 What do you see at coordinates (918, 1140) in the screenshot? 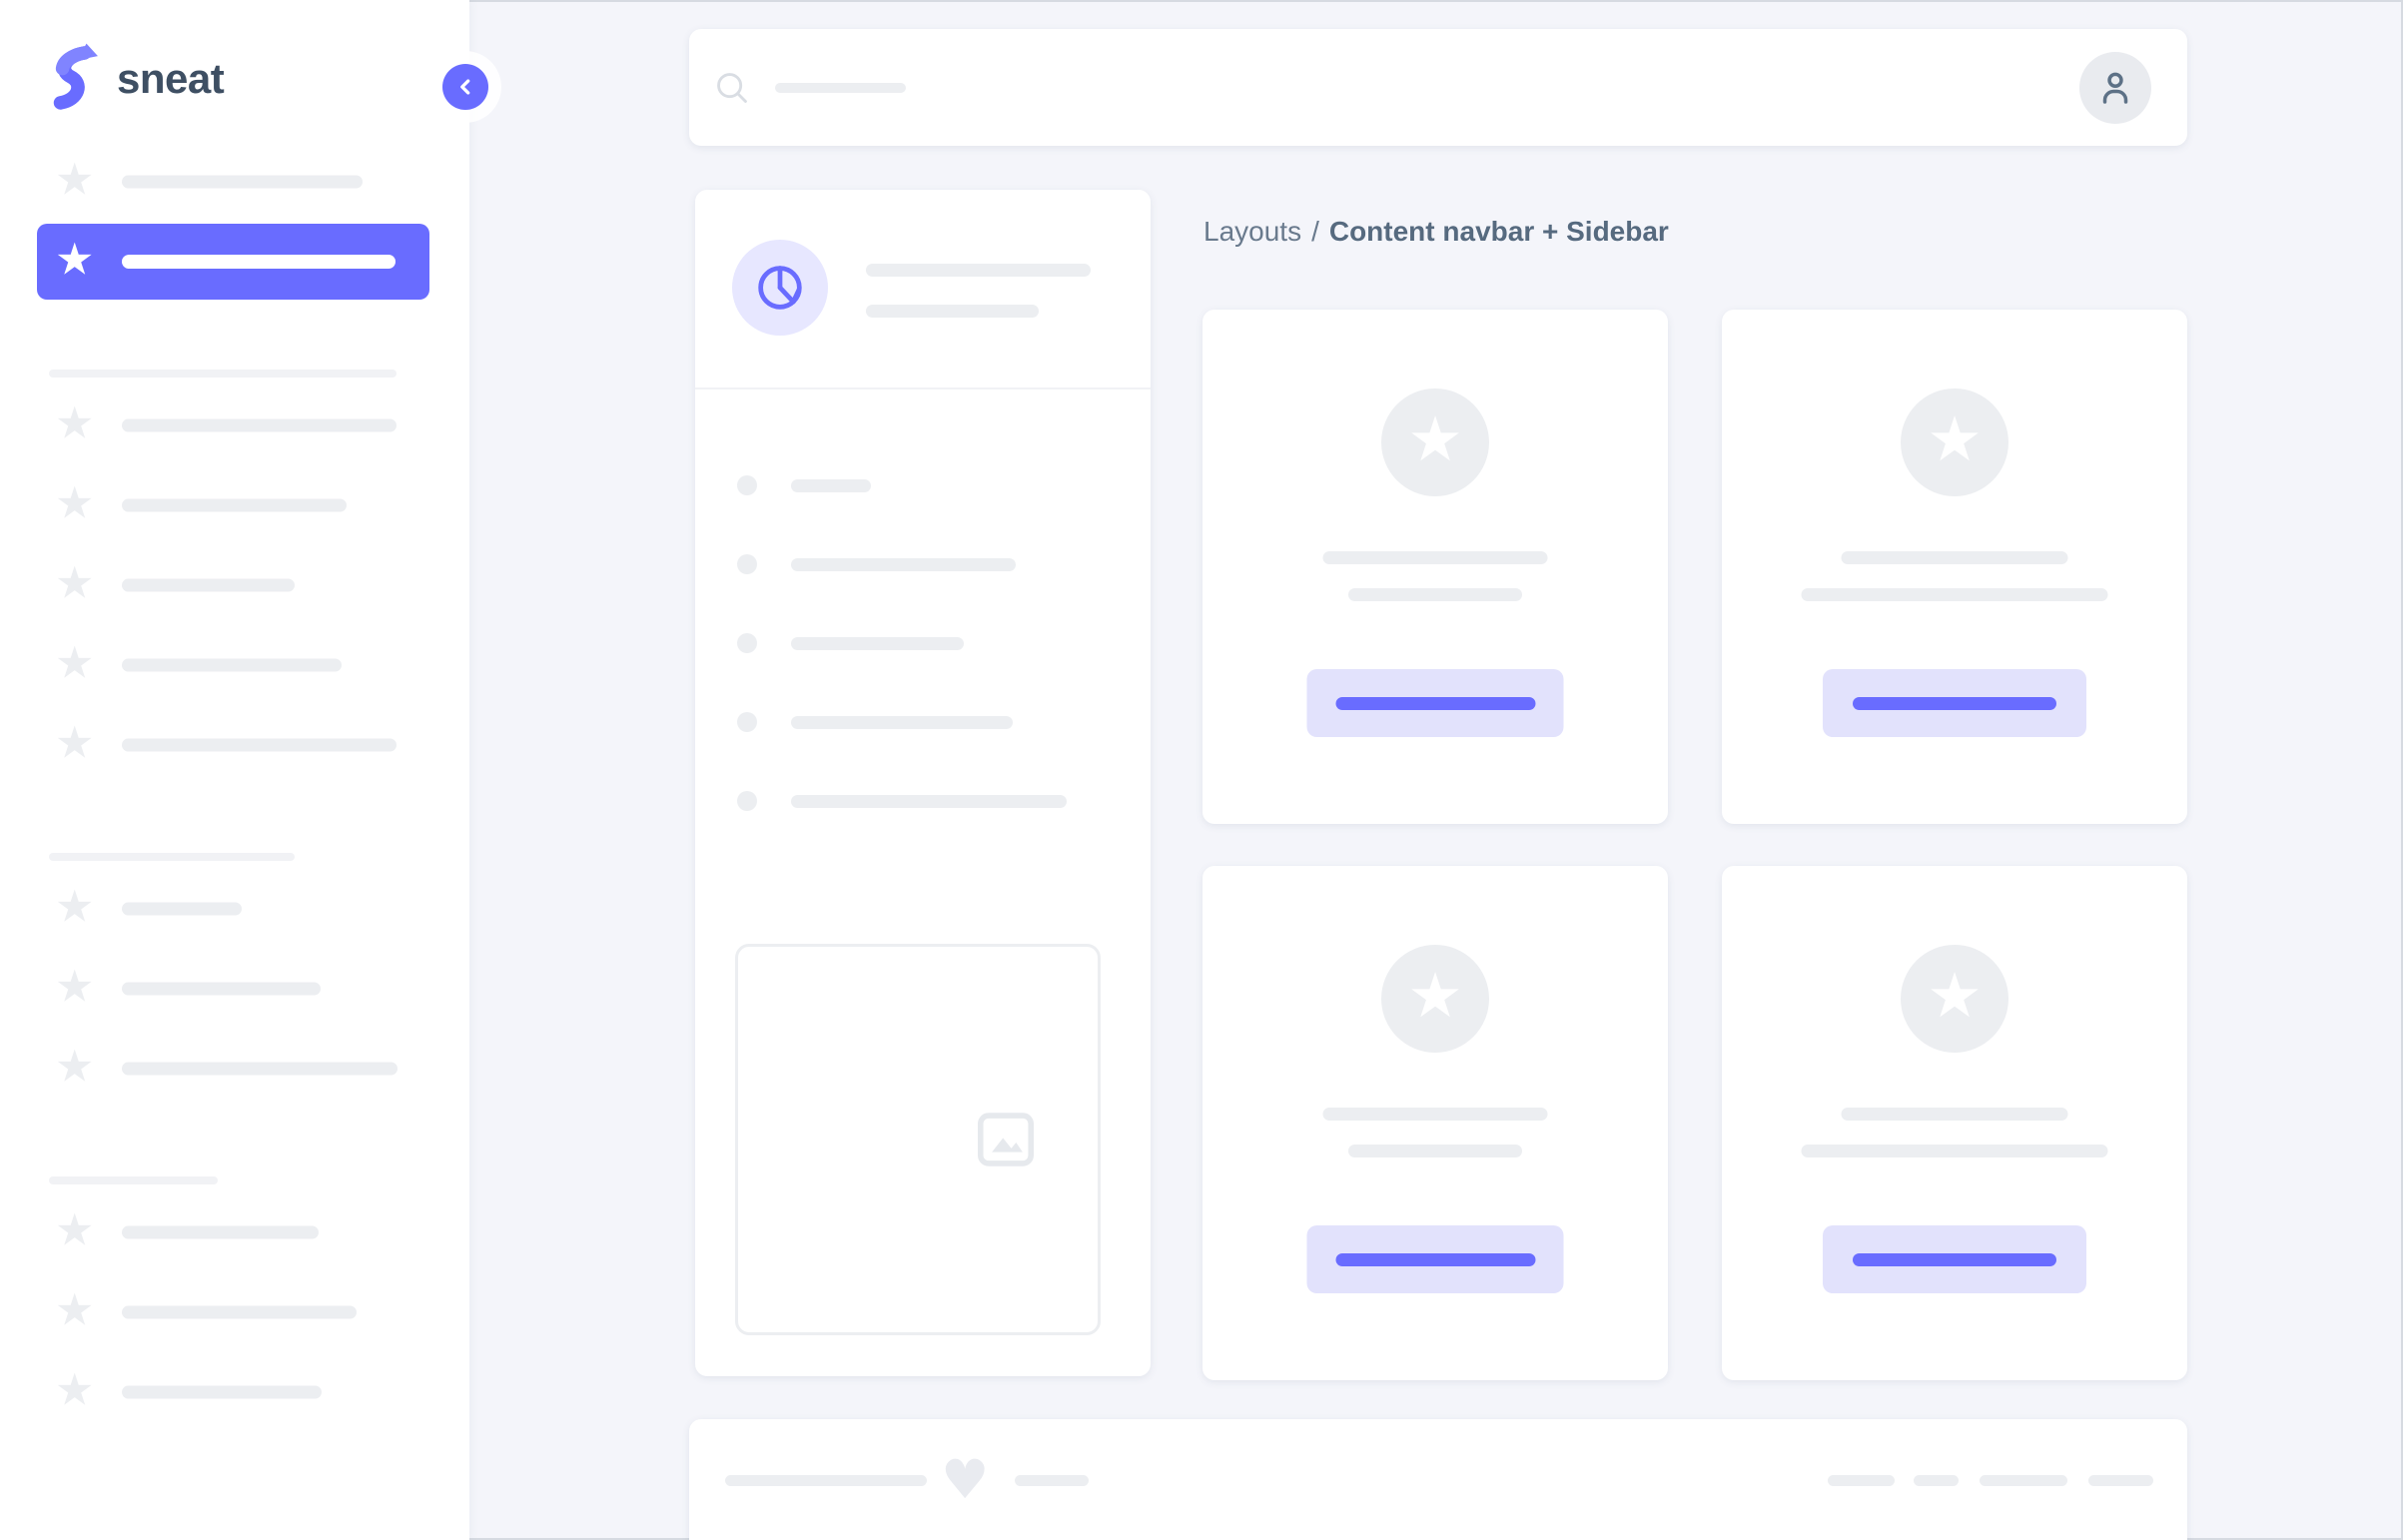
I see `image-placeholder-box` at bounding box center [918, 1140].